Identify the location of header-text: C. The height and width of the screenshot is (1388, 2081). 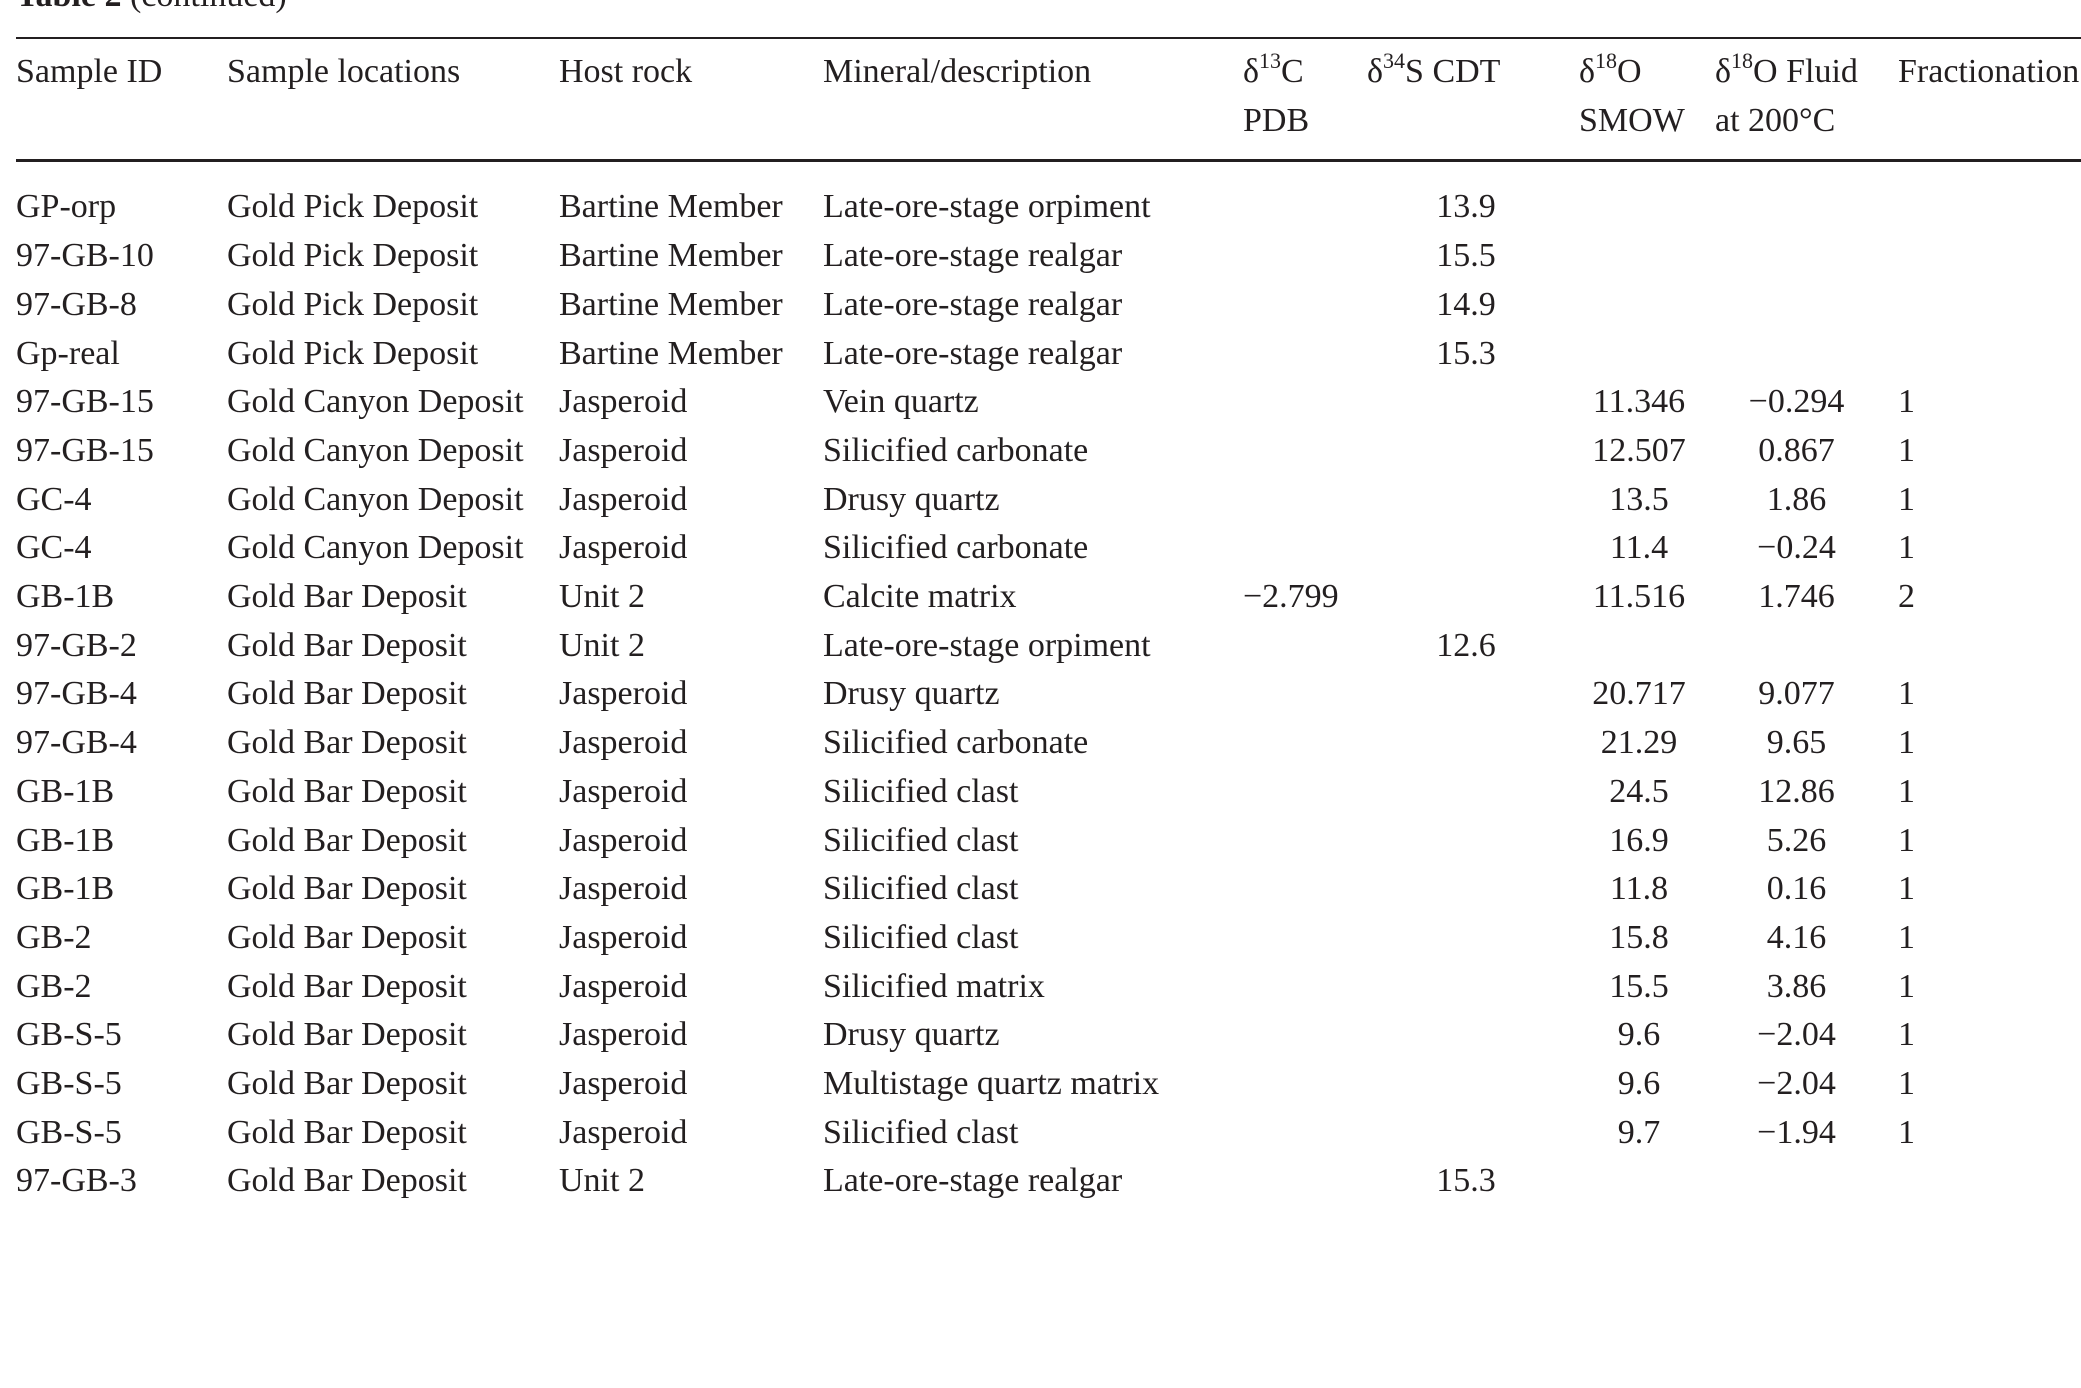
(1292, 71).